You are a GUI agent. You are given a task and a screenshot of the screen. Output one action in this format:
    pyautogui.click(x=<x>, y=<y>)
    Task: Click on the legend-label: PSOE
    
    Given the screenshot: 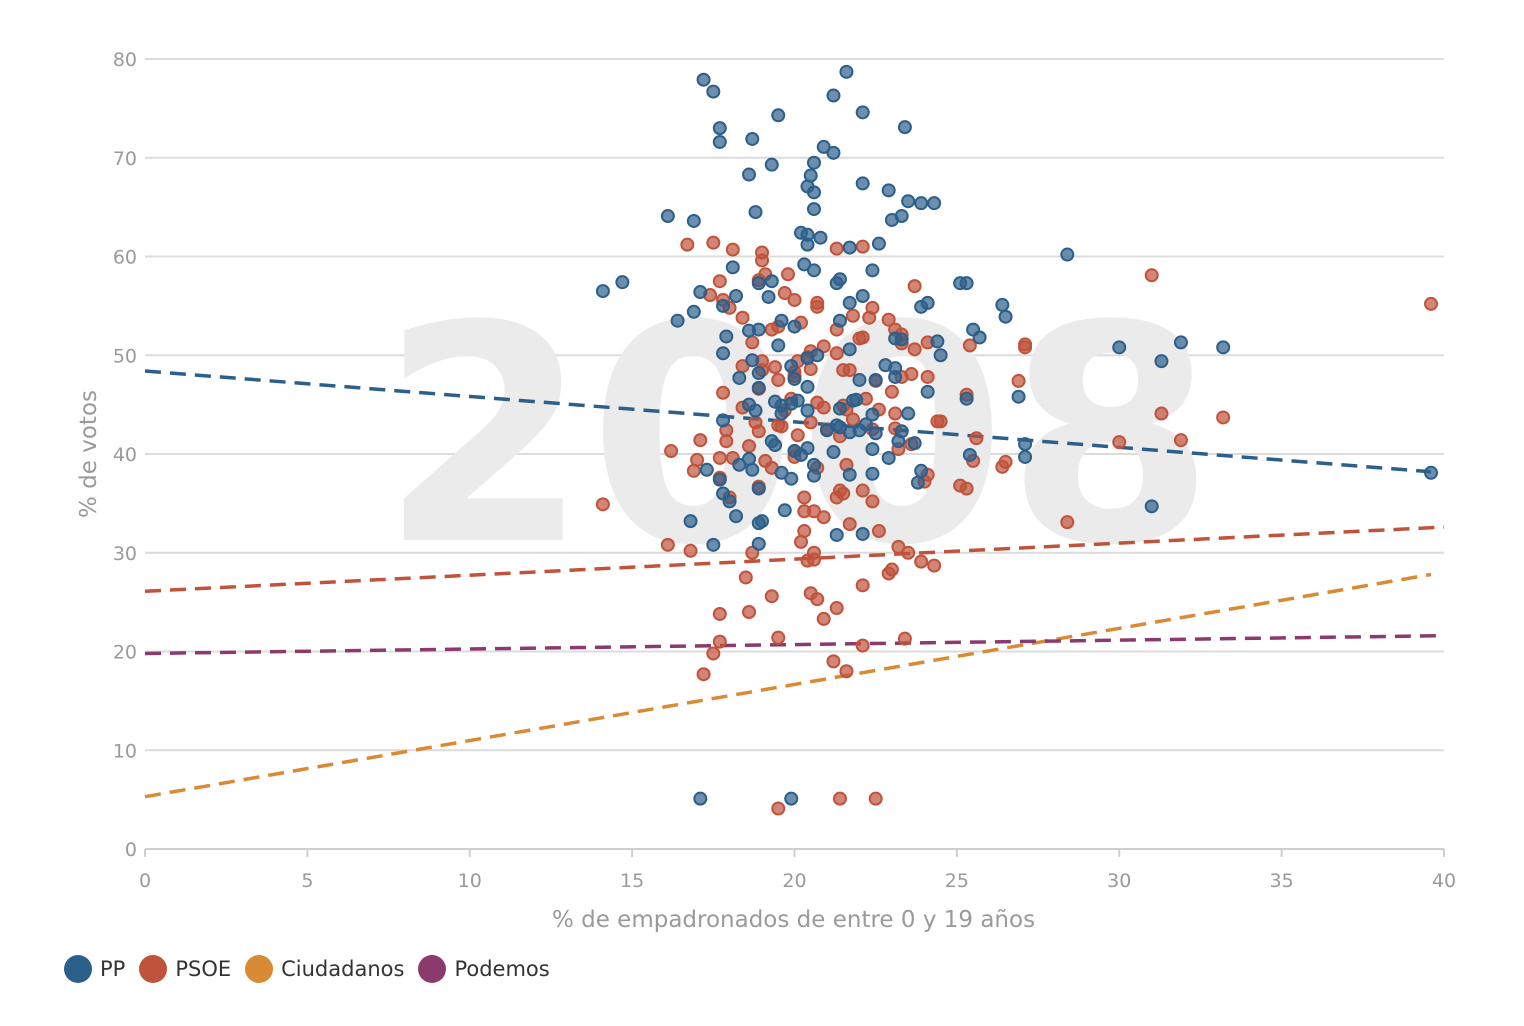 What is the action you would take?
    pyautogui.click(x=203, y=969)
    